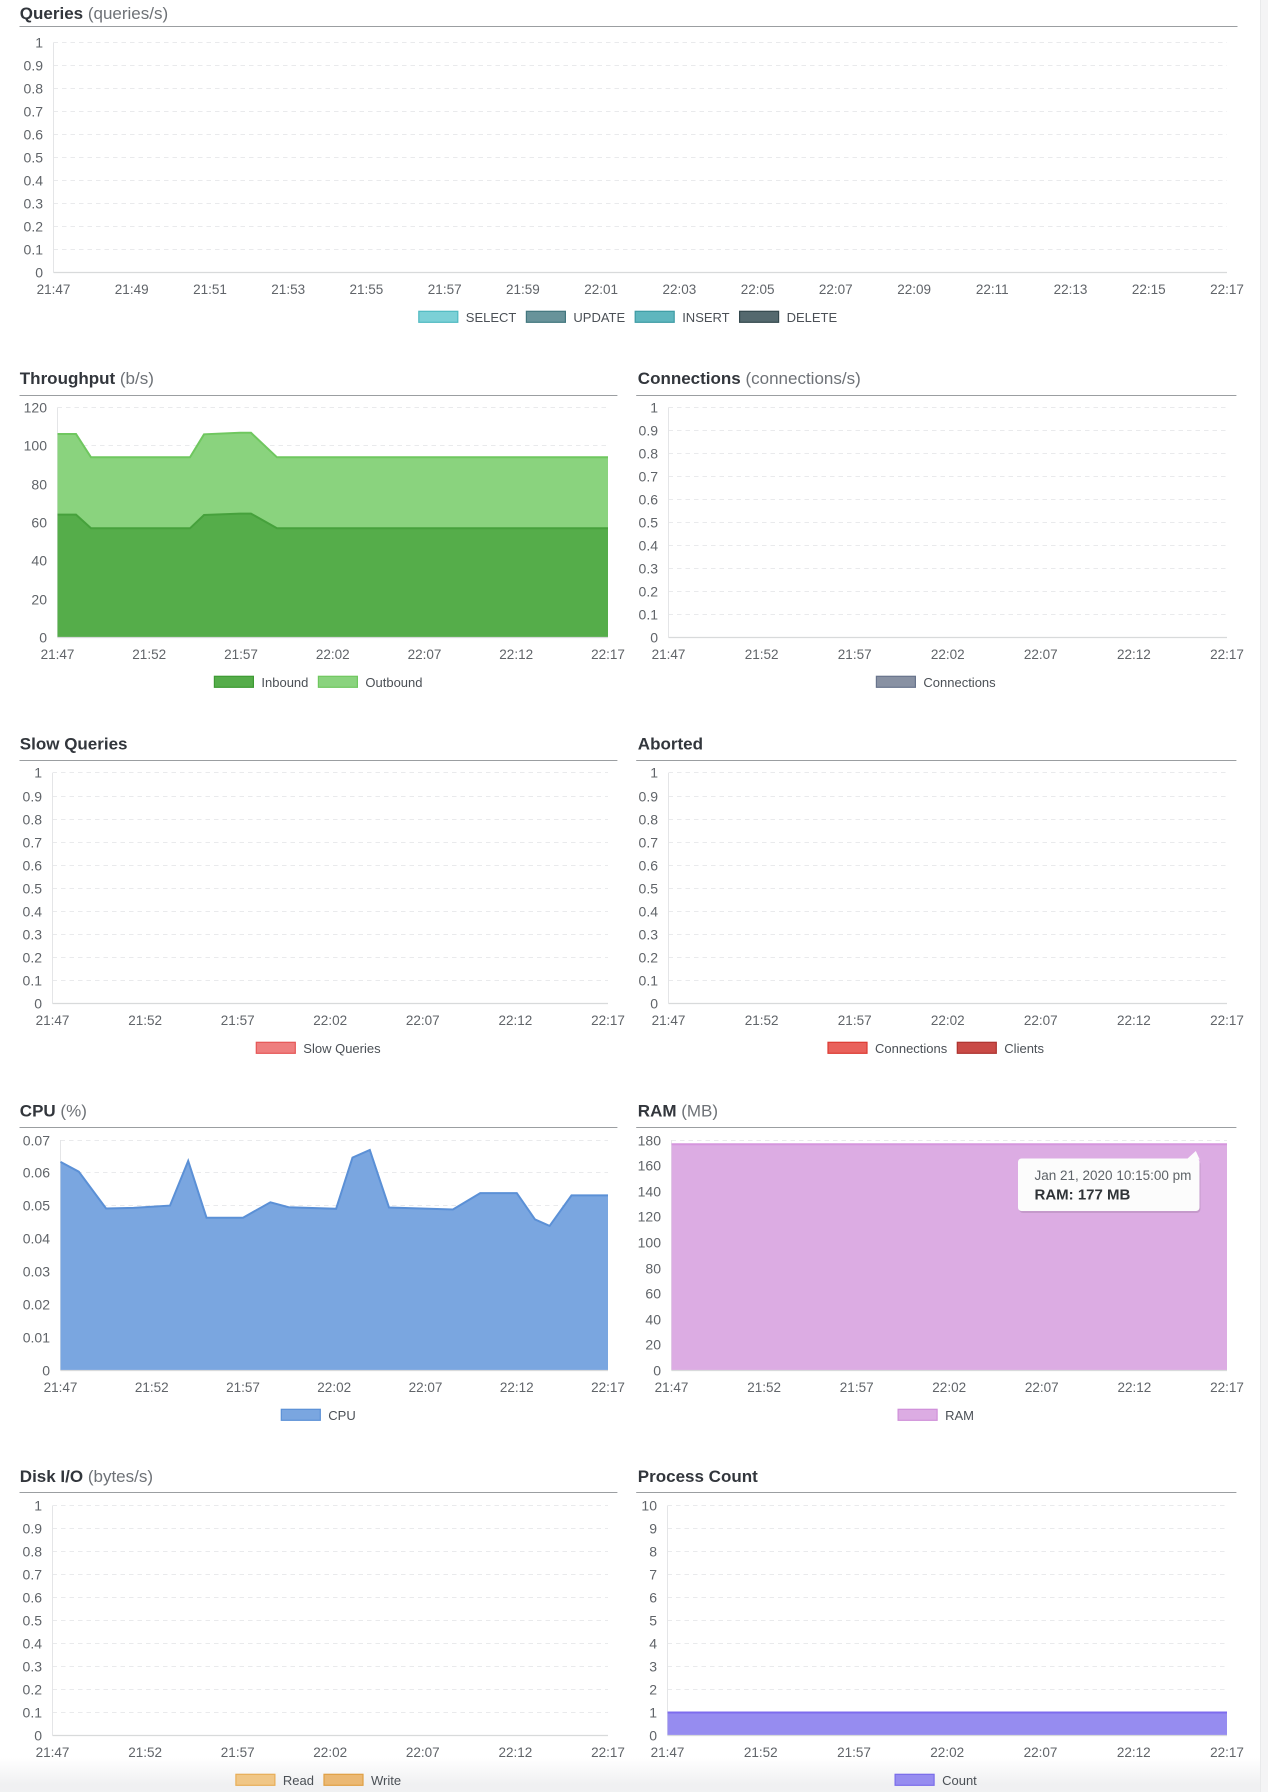  I want to click on svg-text: 6, so click(653, 1598).